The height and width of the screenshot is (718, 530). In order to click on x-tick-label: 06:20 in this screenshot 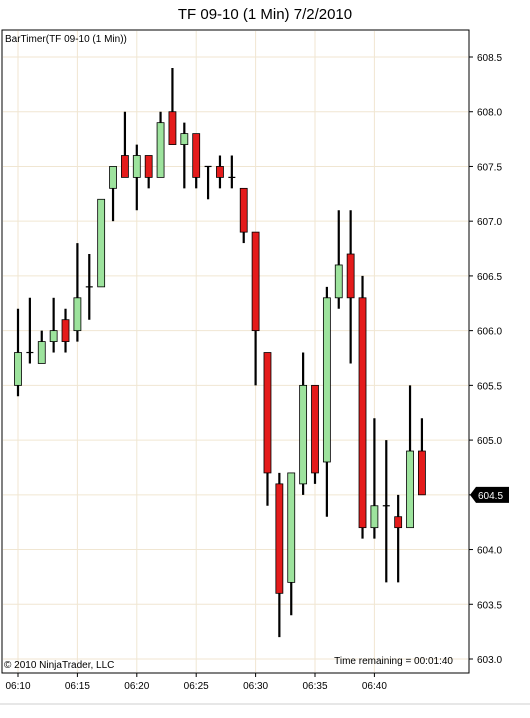, I will do `click(136, 686)`.